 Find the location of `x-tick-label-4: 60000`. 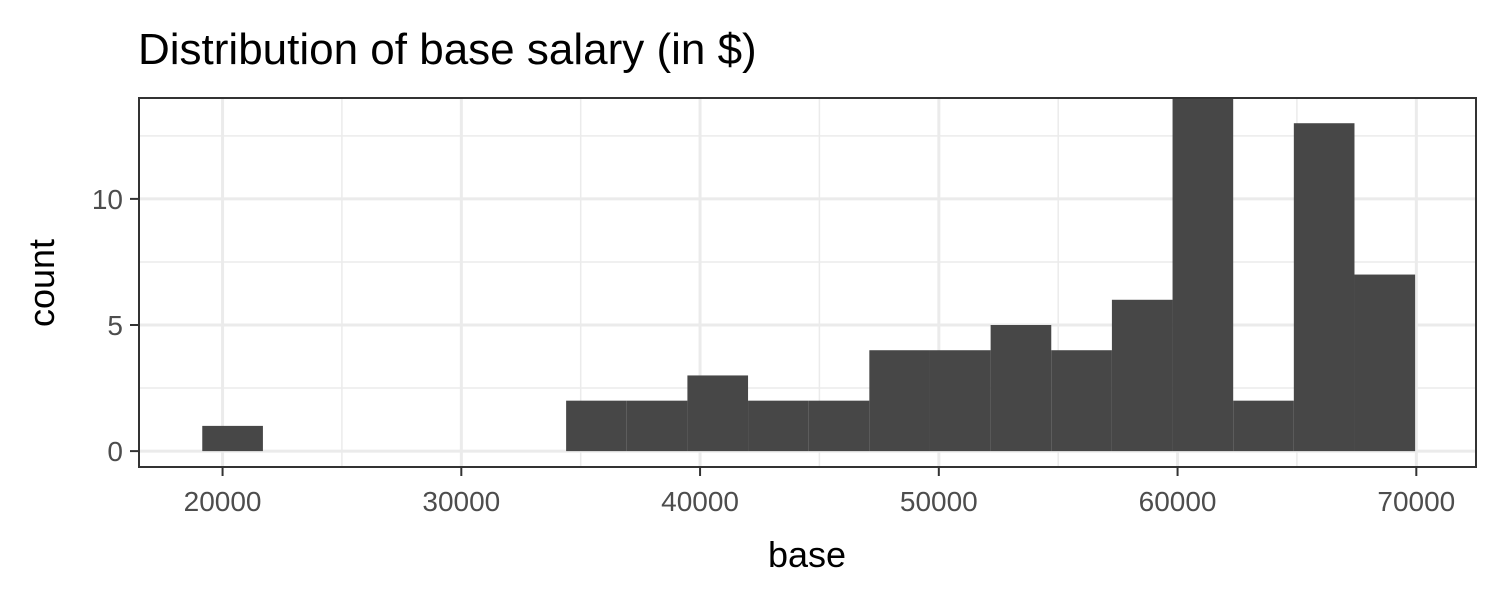

x-tick-label-4: 60000 is located at coordinates (1178, 501).